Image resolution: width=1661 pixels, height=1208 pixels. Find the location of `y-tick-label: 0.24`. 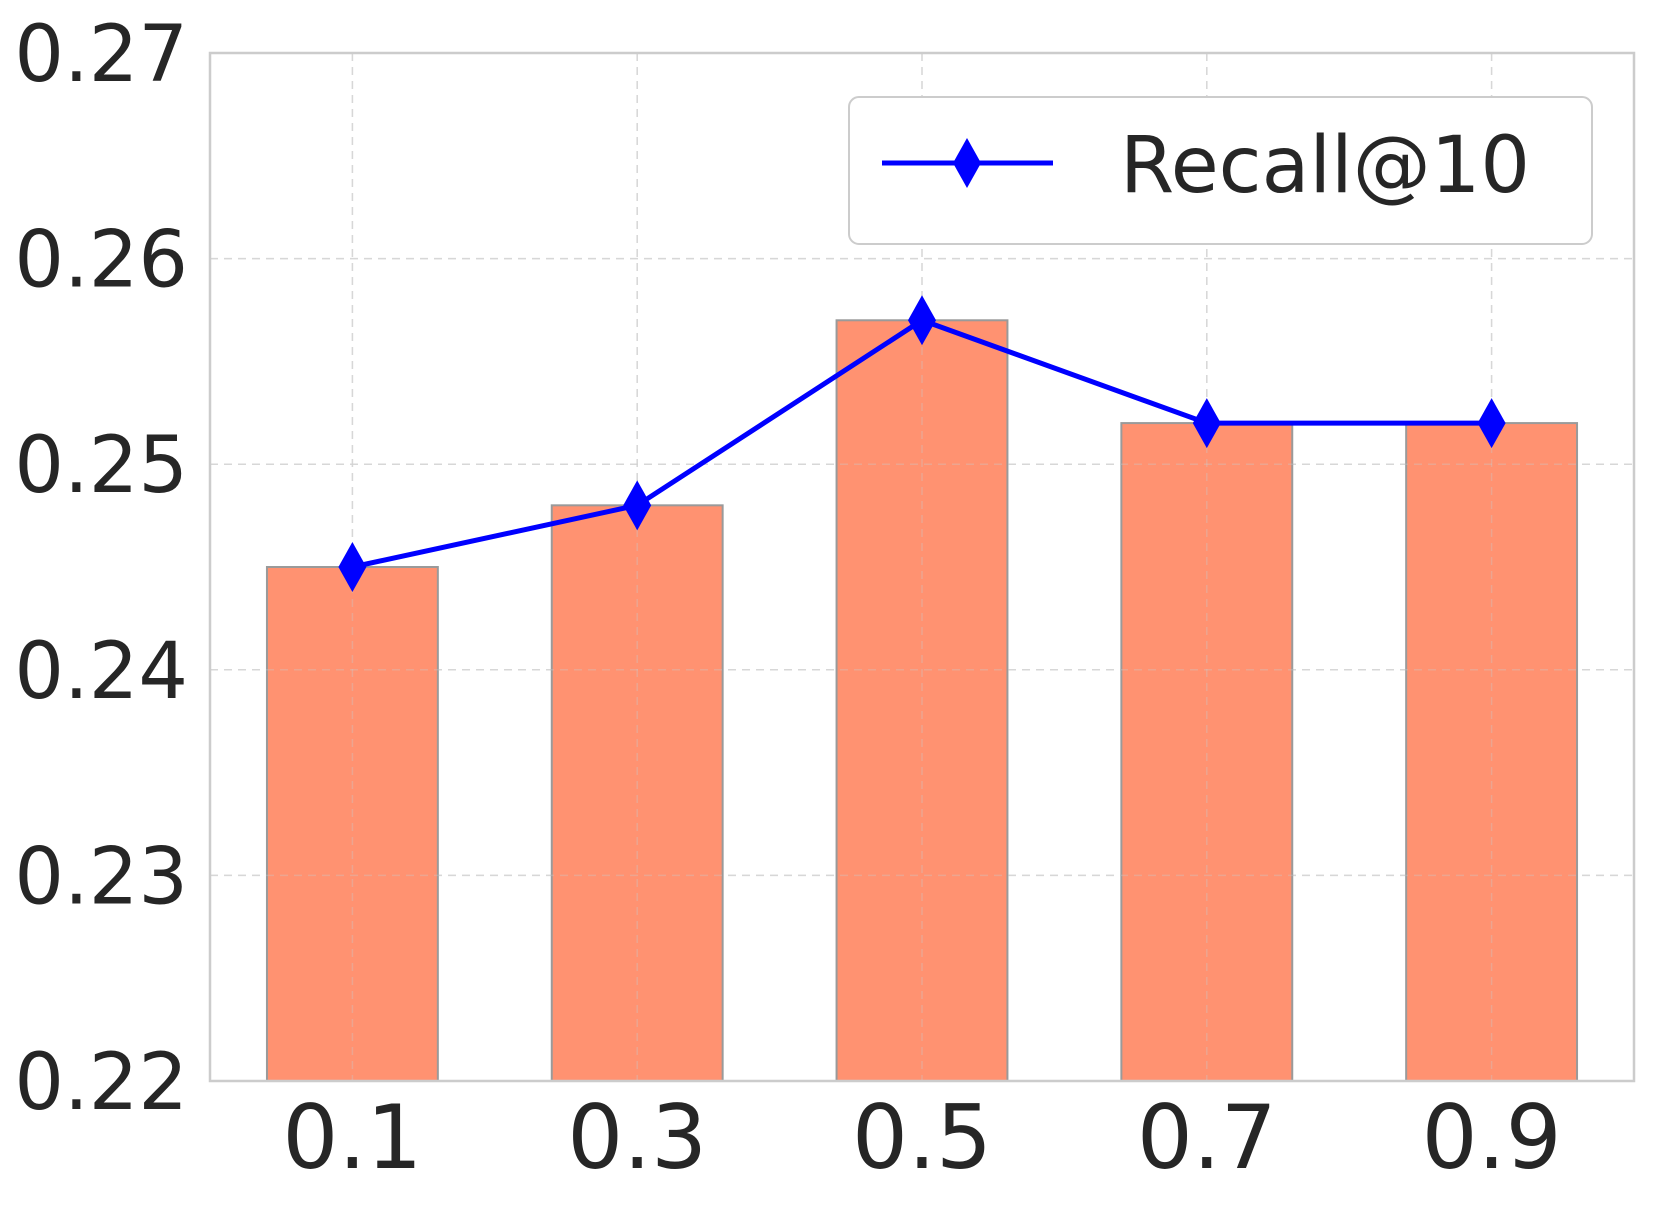

y-tick-label: 0.24 is located at coordinates (101, 672).